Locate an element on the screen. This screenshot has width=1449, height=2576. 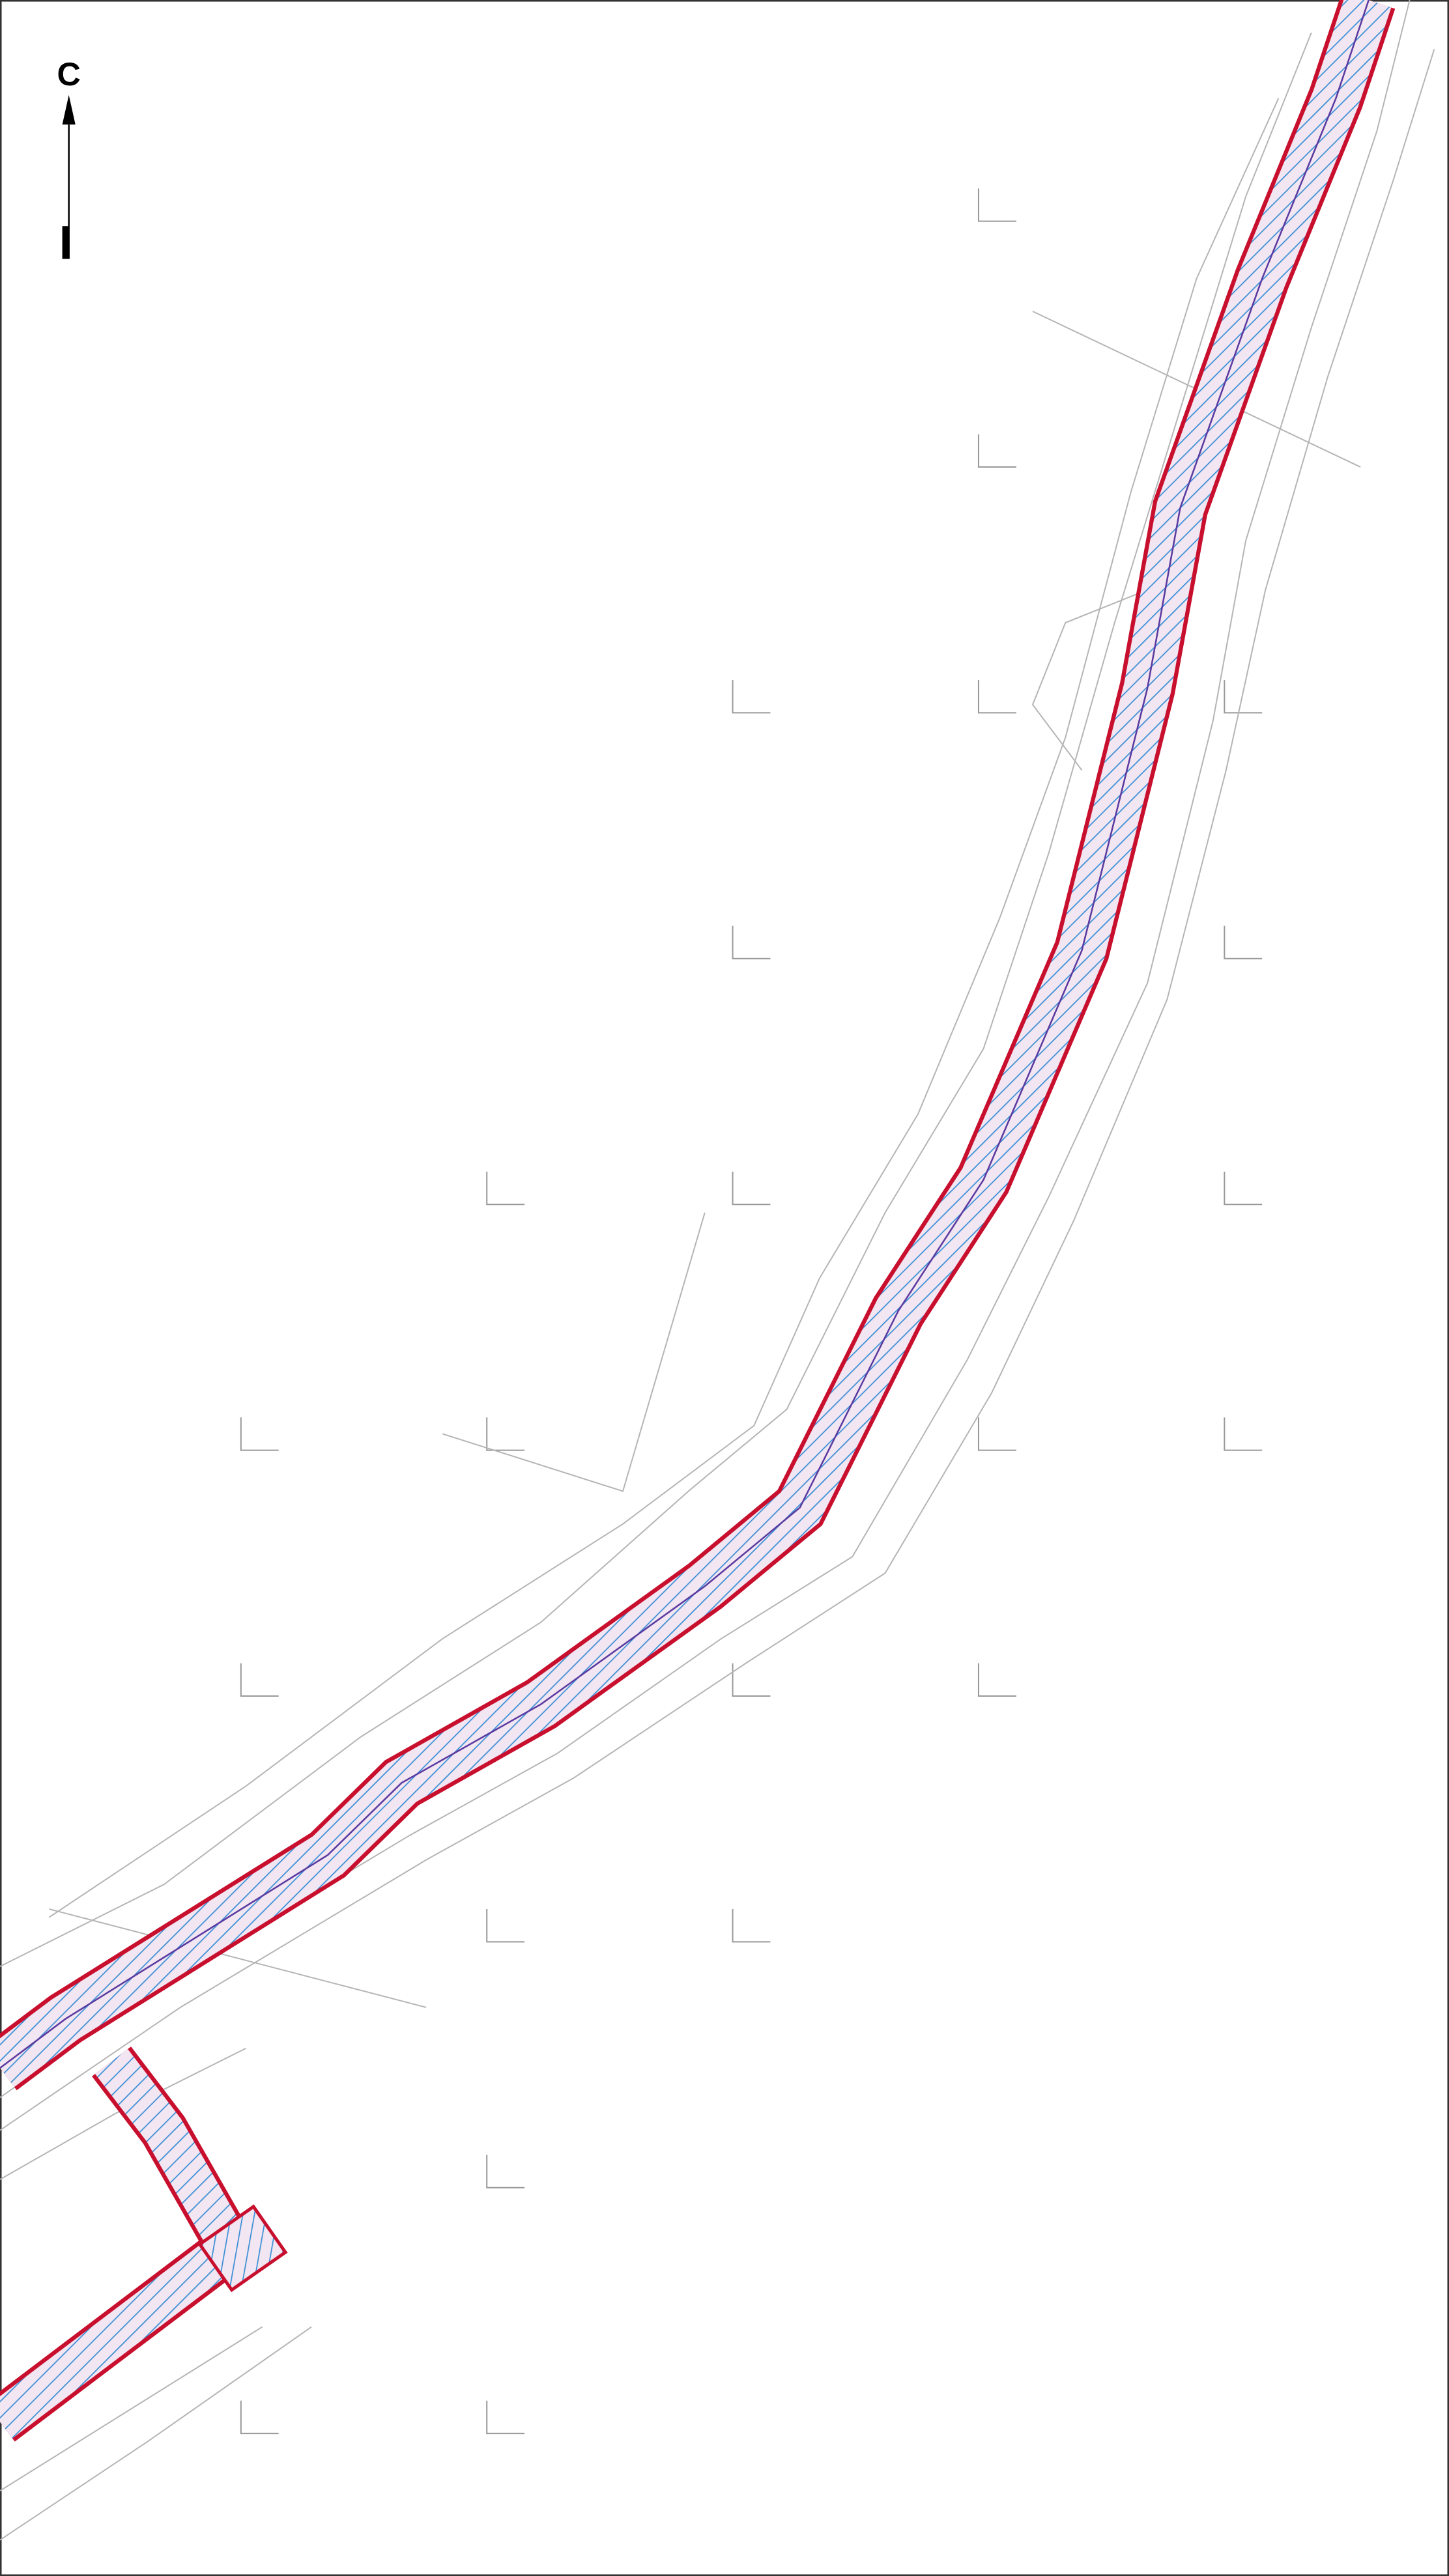
north-label: С is located at coordinates (69, 73).